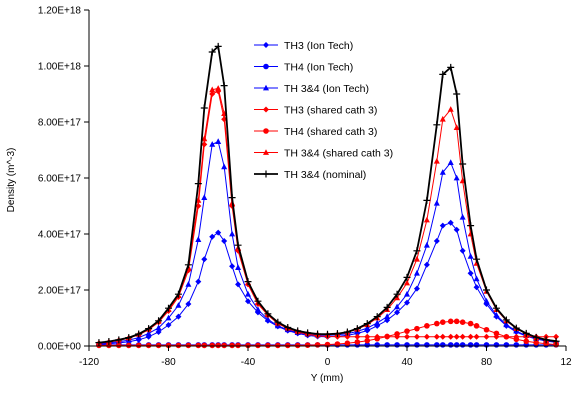  Describe the element at coordinates (338, 154) in the screenshot. I see `legend-label: TH 3&4 (shared cath 3)` at that location.